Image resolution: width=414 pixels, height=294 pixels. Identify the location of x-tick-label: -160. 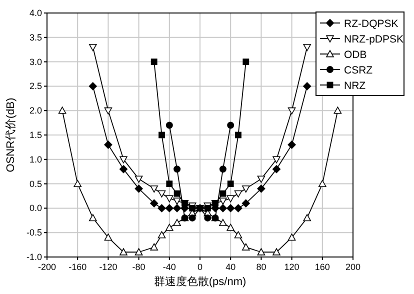
(77, 267).